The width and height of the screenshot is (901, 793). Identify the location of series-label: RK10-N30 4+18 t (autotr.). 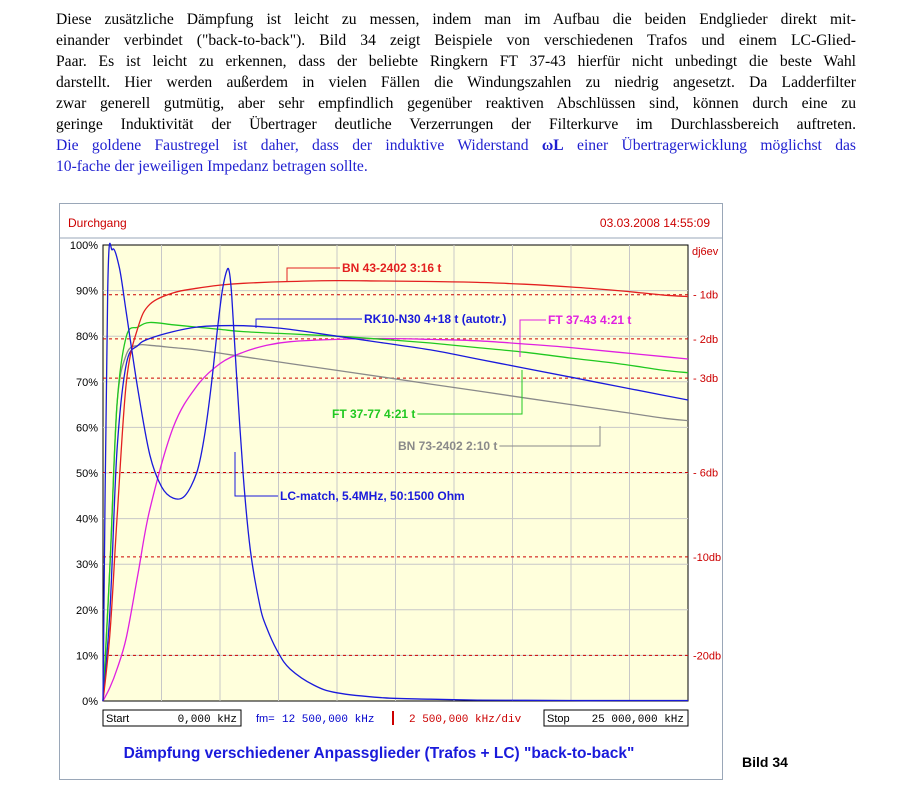
(435, 319).